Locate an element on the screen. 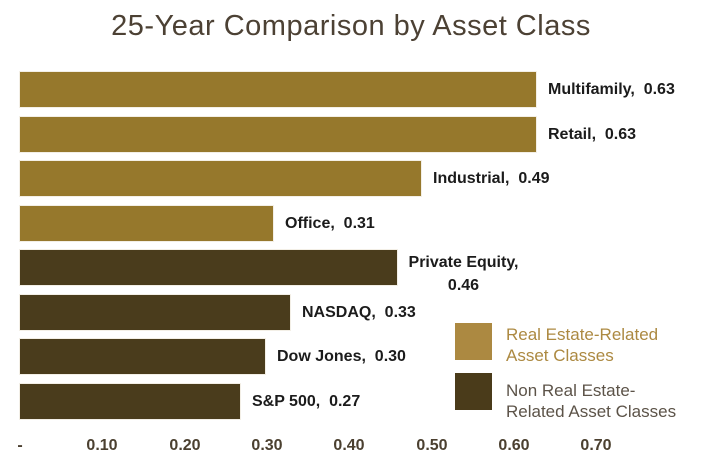 This screenshot has width=702, height=466. x-axis-tick-0.20: 0.20 is located at coordinates (185, 445).